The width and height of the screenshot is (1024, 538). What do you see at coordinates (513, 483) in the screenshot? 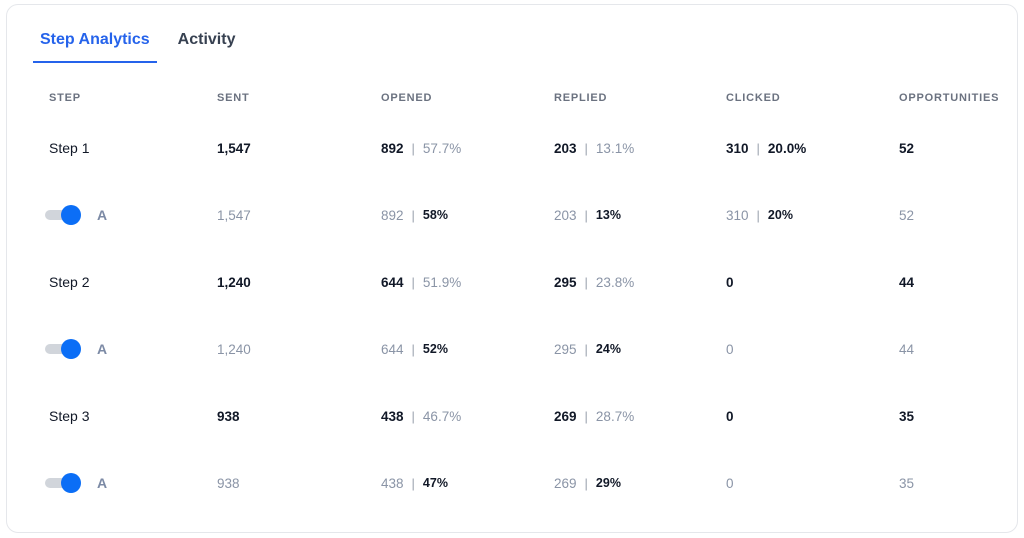
I see `table-row-variant-3a: A 938 438 | 47% 269 | 29% 0 35` at bounding box center [513, 483].